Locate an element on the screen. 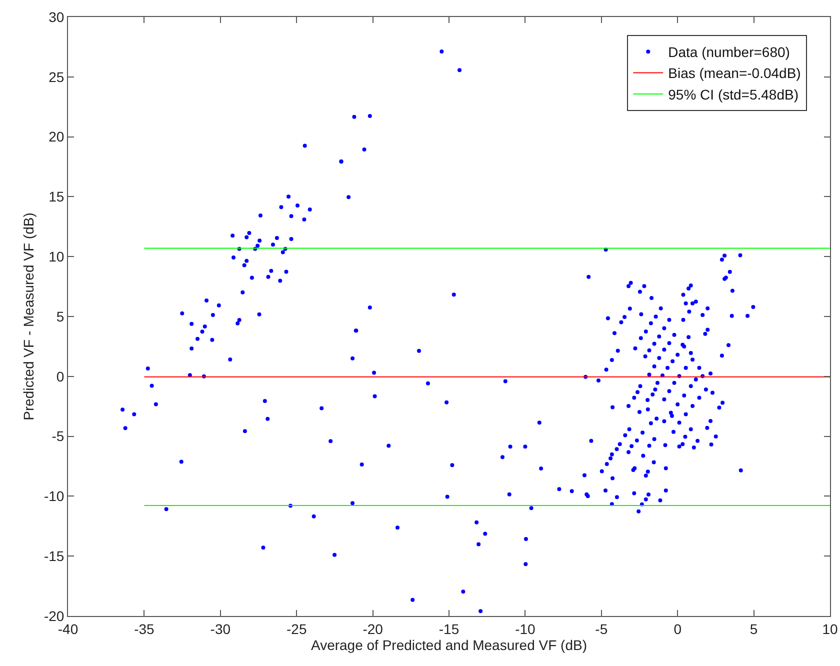 This screenshot has width=840, height=666. x-tick-label: 5 is located at coordinates (754, 628).